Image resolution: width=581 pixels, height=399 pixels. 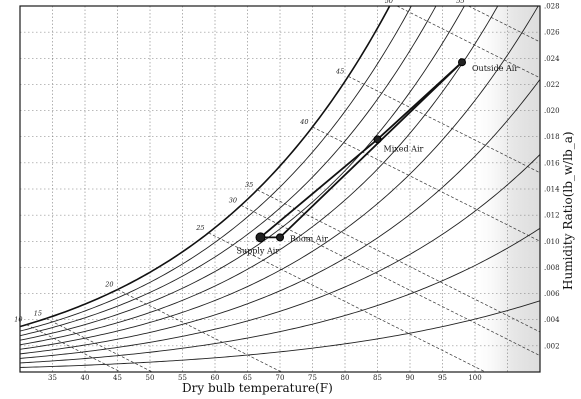 What do you see at coordinates (108, 285) in the screenshot?
I see `wet-bulb-label: 20` at bounding box center [108, 285].